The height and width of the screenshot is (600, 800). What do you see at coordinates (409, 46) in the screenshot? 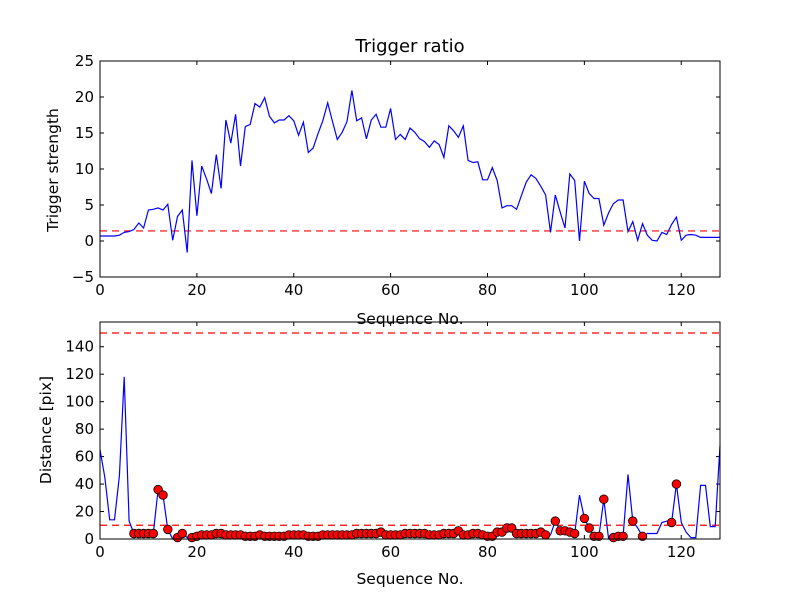
I see `chart-title: Trigger ratio` at bounding box center [409, 46].